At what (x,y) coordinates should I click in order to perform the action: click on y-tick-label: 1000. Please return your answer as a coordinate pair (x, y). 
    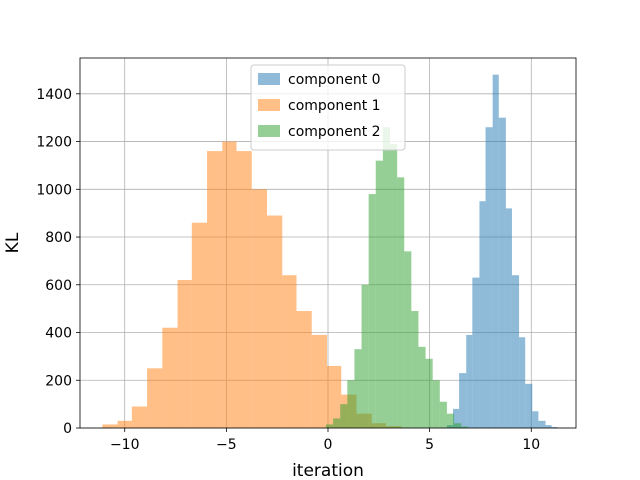
    Looking at the image, I should click on (54, 190).